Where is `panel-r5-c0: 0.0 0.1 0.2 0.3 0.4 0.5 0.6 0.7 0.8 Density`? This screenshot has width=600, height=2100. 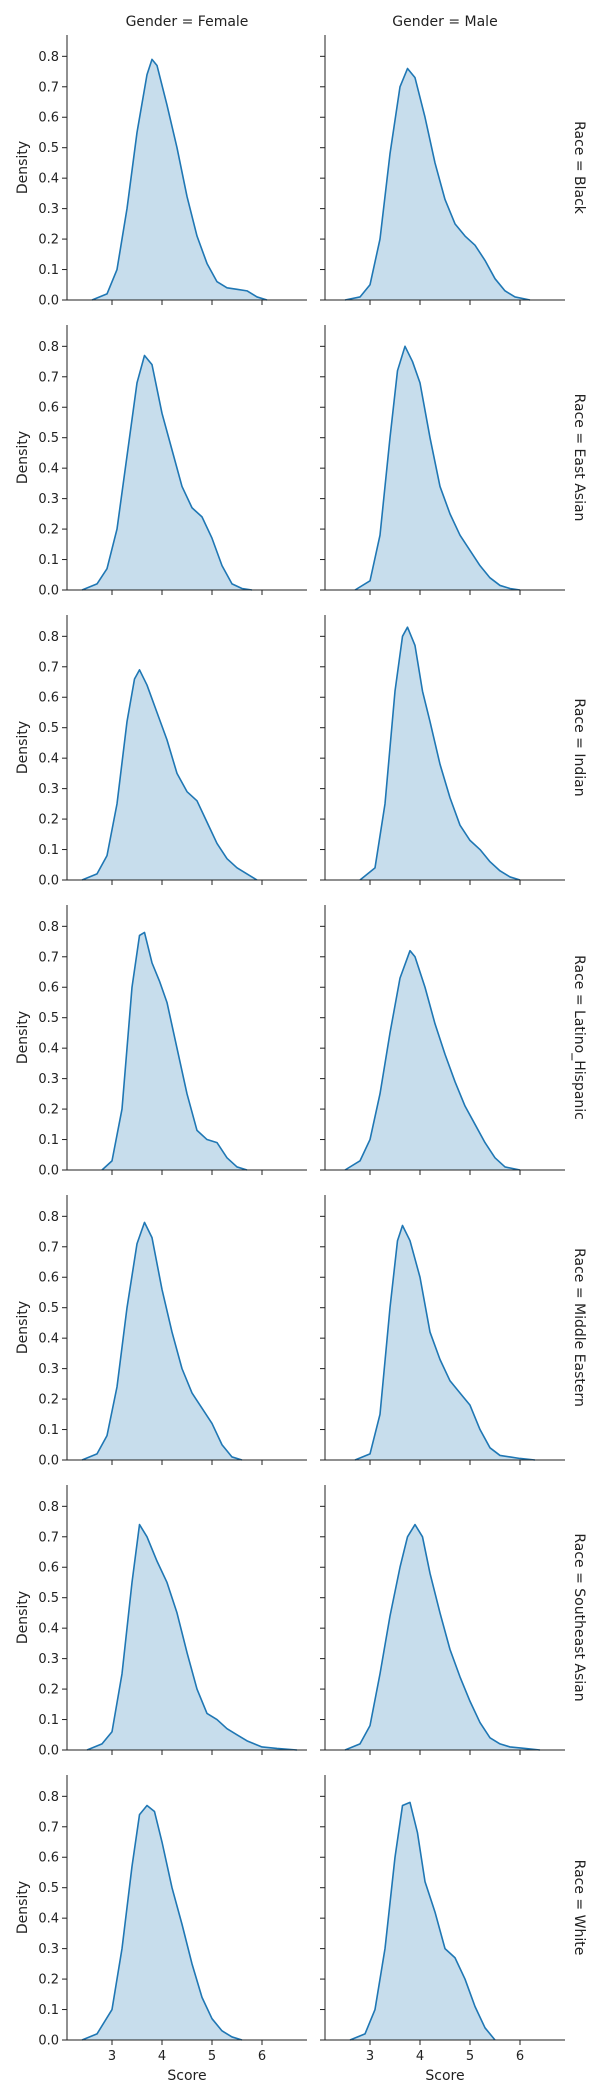 panel-r5-c0: 0.0 0.1 0.2 0.3 0.4 0.5 0.6 0.7 0.8 Density is located at coordinates (161, 1622).